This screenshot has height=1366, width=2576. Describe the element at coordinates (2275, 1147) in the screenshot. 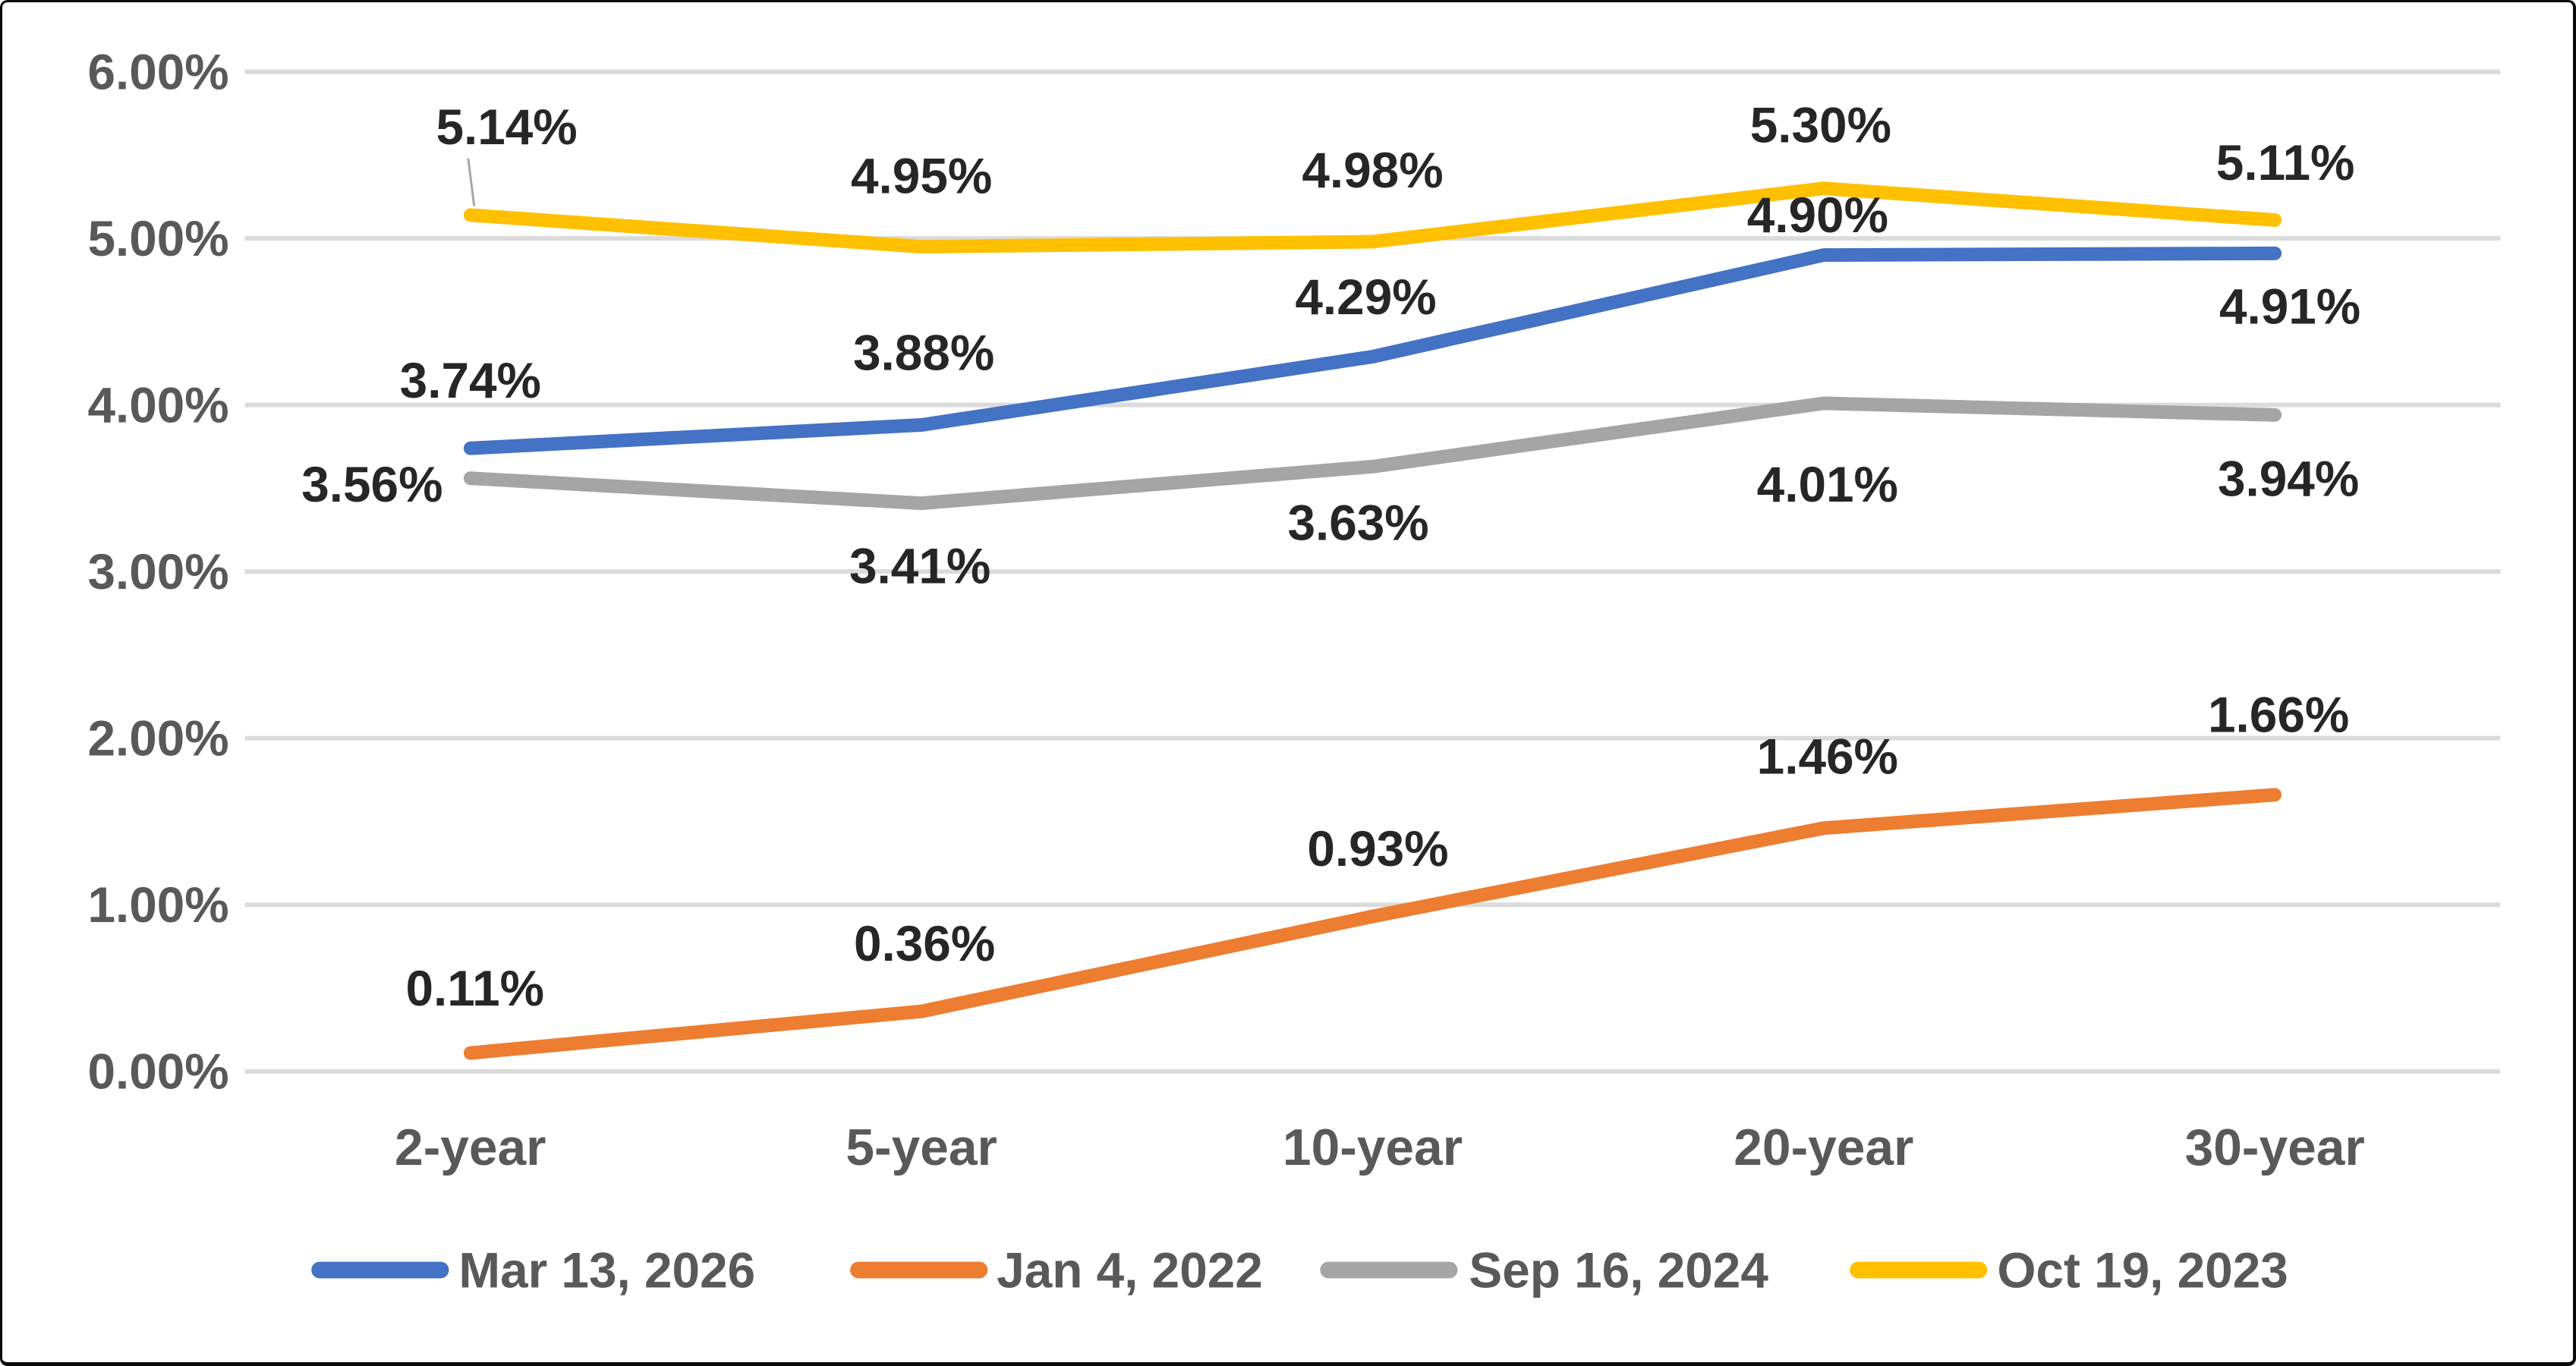

I see `x-axis-label: 30-year` at that location.